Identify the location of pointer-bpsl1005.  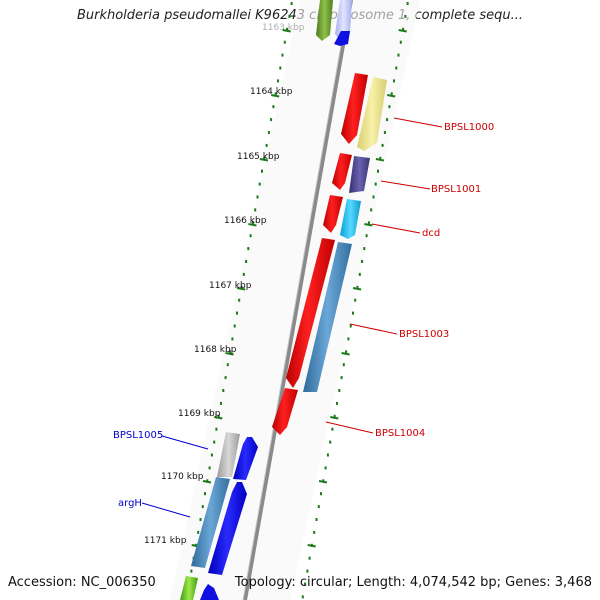
(185, 442).